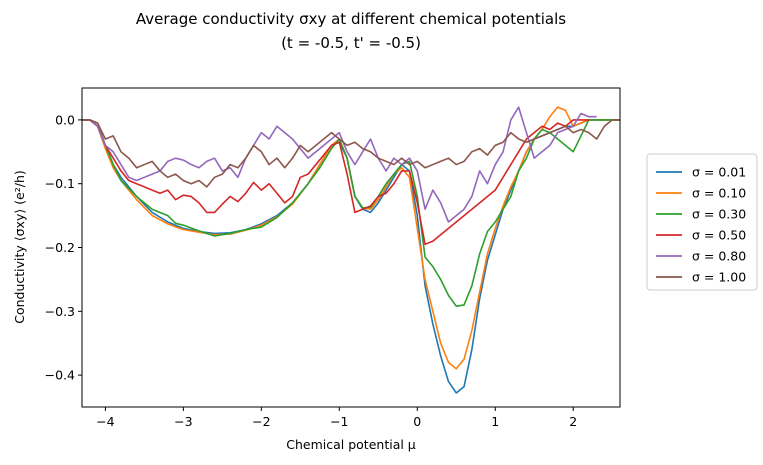 This screenshot has width=763, height=465. I want to click on y-tick-label: −0.4, so click(60, 375).